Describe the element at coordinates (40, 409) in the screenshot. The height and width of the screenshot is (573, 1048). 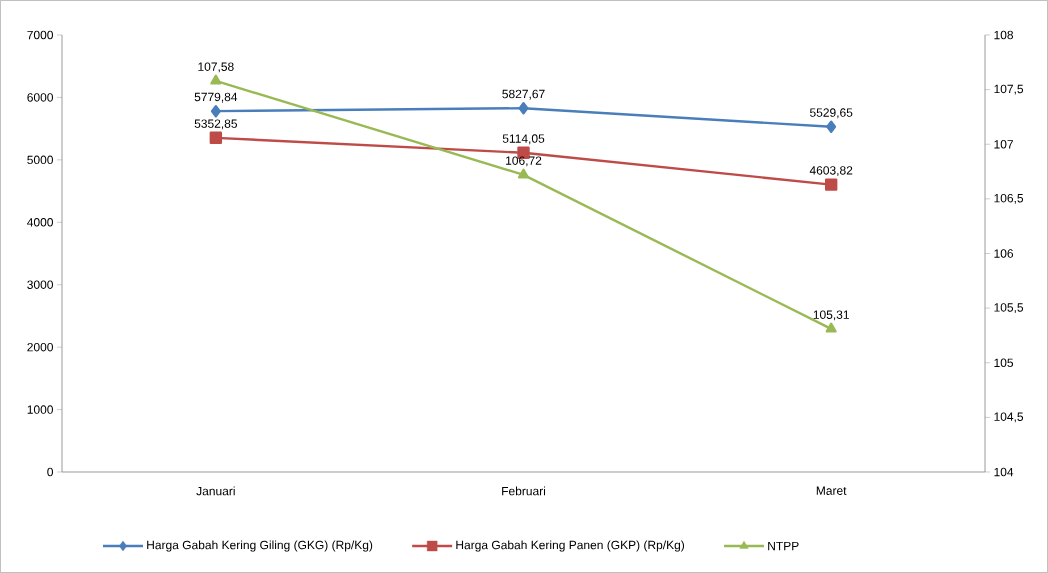
I see `y-tick-label: 1000` at that location.